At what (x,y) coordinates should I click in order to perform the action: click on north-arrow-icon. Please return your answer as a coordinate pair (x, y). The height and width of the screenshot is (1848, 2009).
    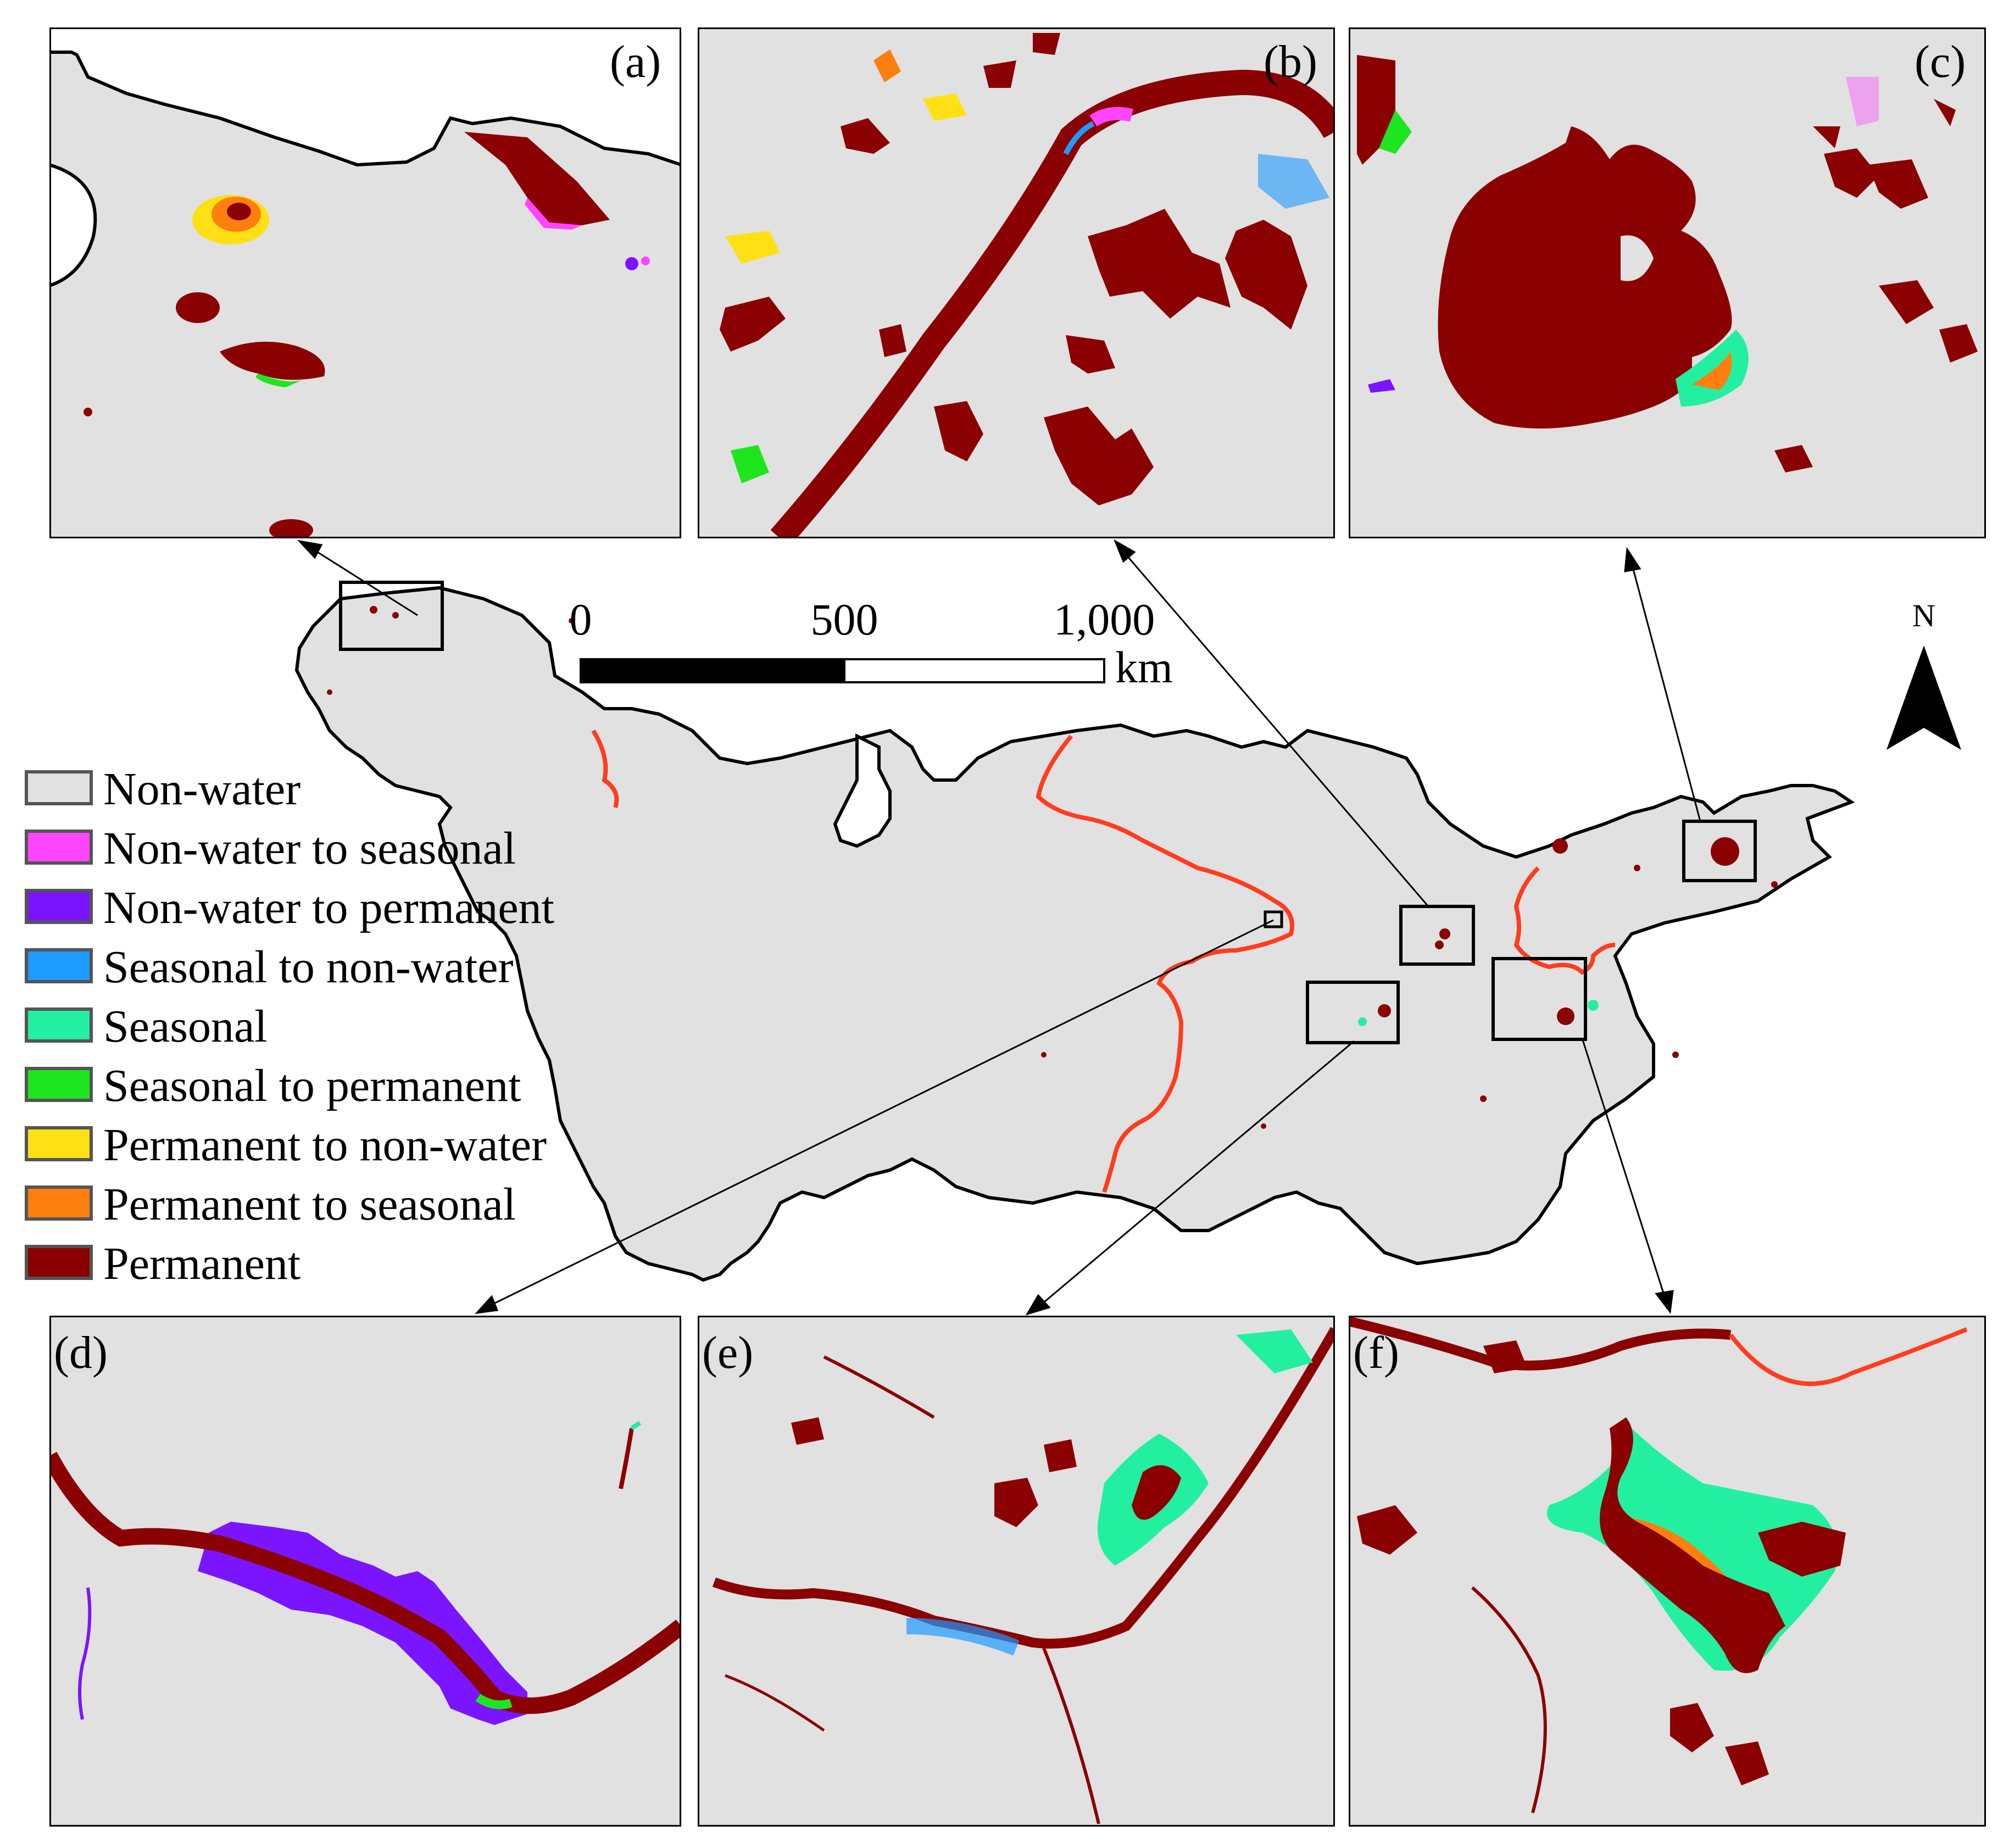
    Looking at the image, I should click on (1923, 698).